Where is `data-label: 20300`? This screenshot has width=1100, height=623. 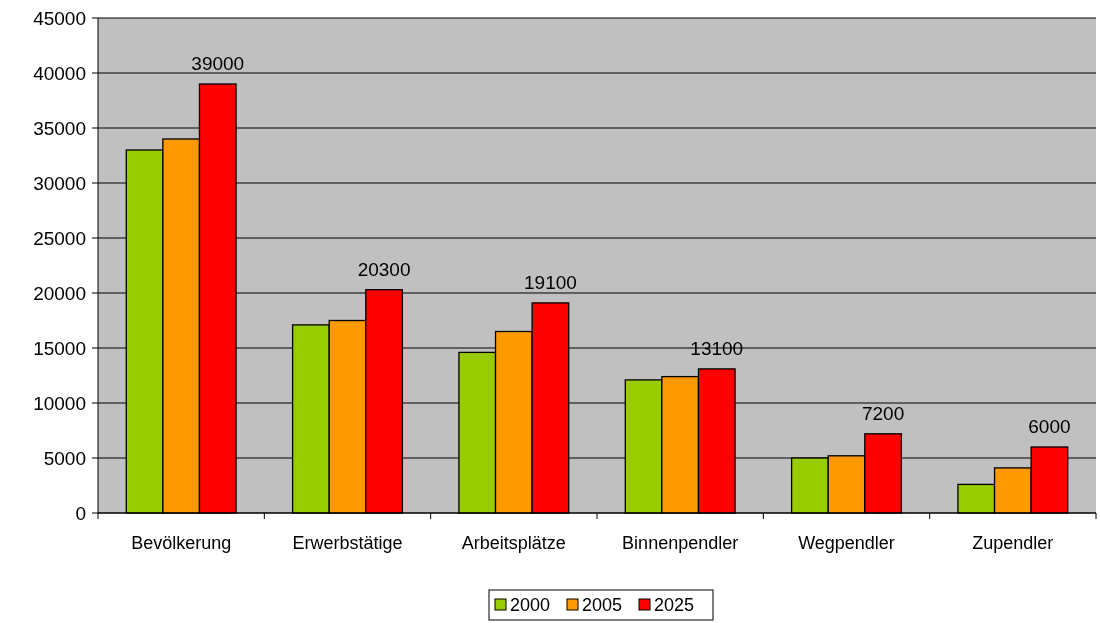
data-label: 20300 is located at coordinates (384, 269).